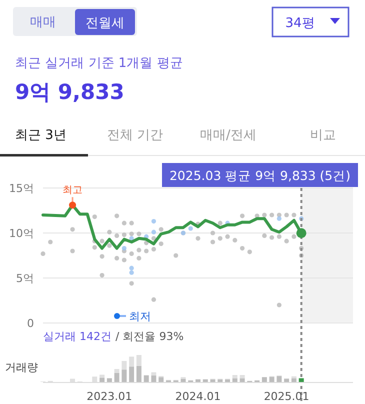 This screenshot has height=404, width=365. Describe the element at coordinates (323, 135) in the screenshot. I see `text: 비교` at that location.